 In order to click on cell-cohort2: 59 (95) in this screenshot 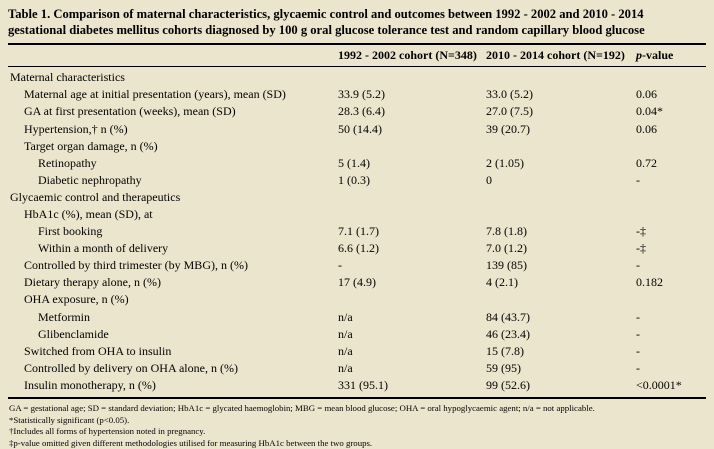, I will do `click(503, 367)`.